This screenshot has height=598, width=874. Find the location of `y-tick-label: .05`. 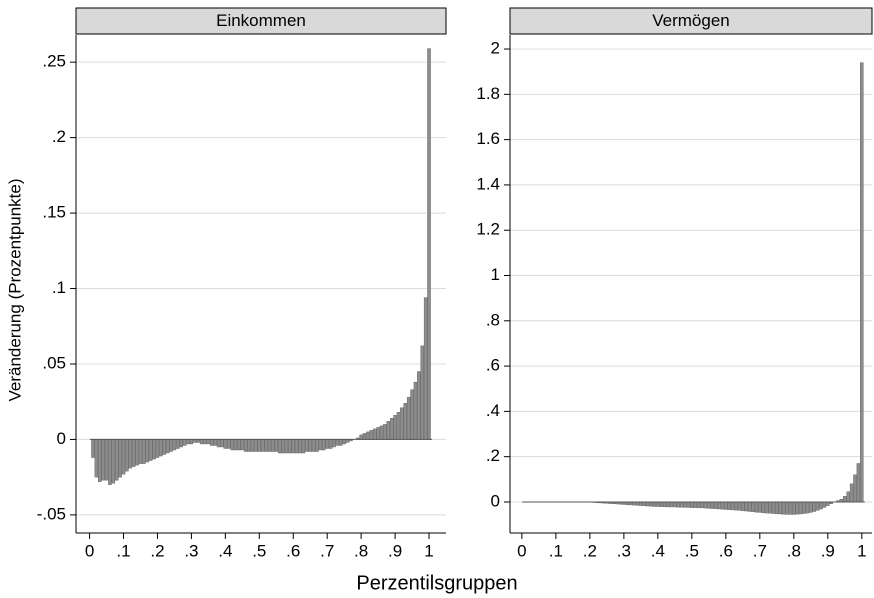

y-tick-label: .05 is located at coordinates (54, 362).